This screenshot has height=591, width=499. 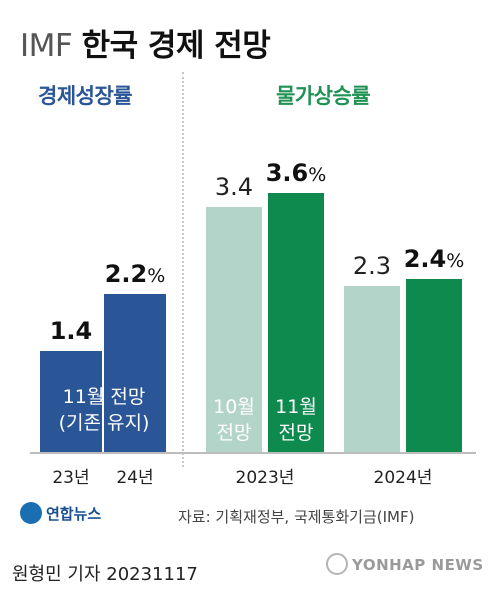 What do you see at coordinates (71, 478) in the screenshot?
I see `growth-xlabel-23: 23년` at bounding box center [71, 478].